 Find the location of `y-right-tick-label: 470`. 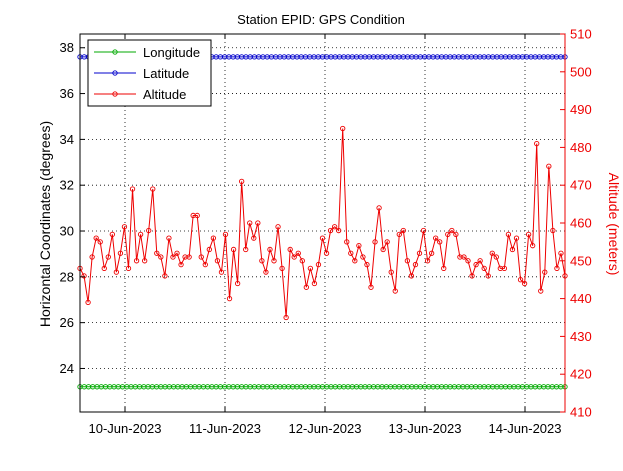

y-right-tick-label: 470 is located at coordinates (581, 185).